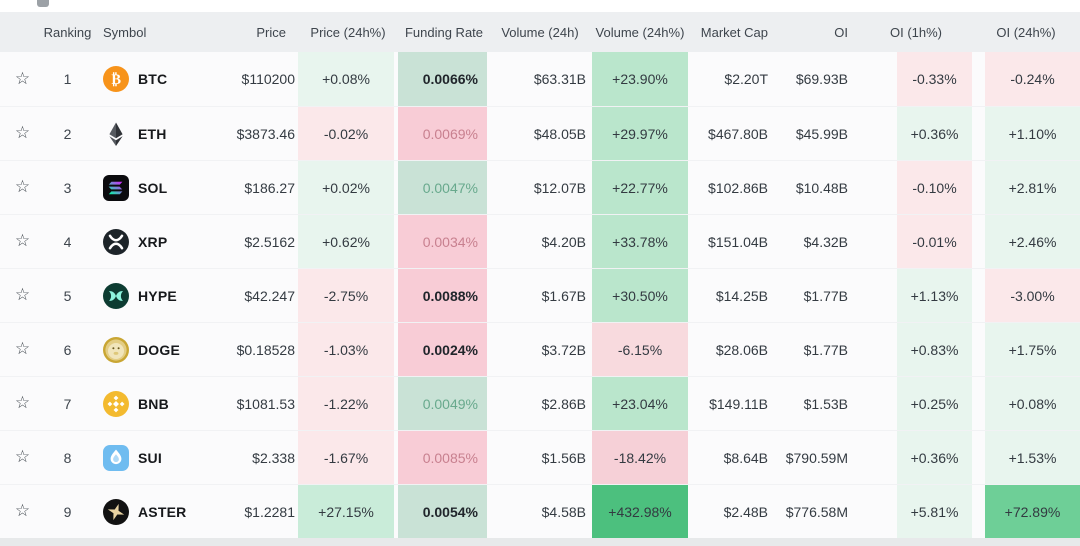 This screenshot has width=1080, height=546. What do you see at coordinates (934, 403) in the screenshot?
I see `oi-1h-pct-cell-value: +0.25%` at bounding box center [934, 403].